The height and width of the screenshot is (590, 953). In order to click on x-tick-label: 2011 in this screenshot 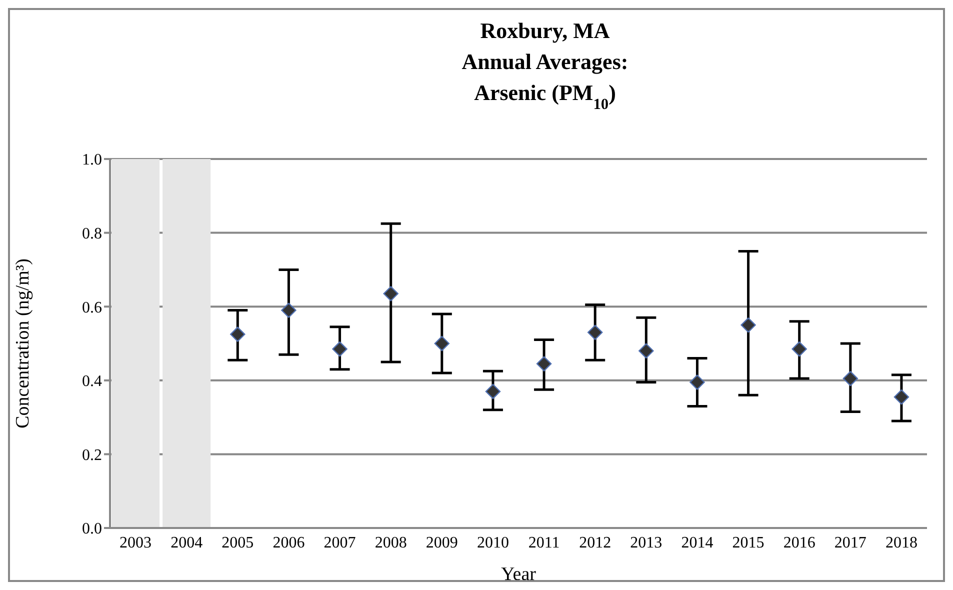, I will do `click(544, 543)`.